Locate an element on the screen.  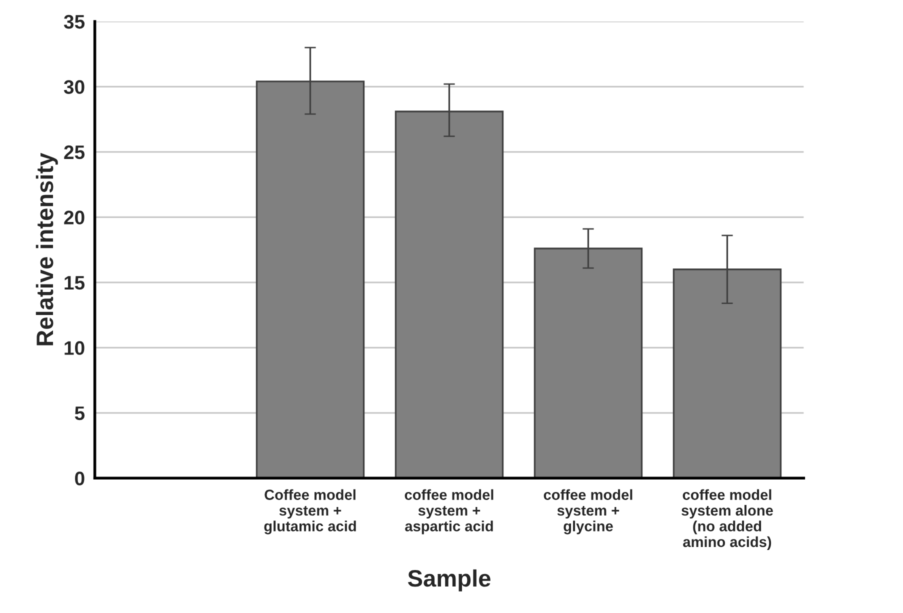
y-axis-title: Relative intensity is located at coordinates (47, 249).